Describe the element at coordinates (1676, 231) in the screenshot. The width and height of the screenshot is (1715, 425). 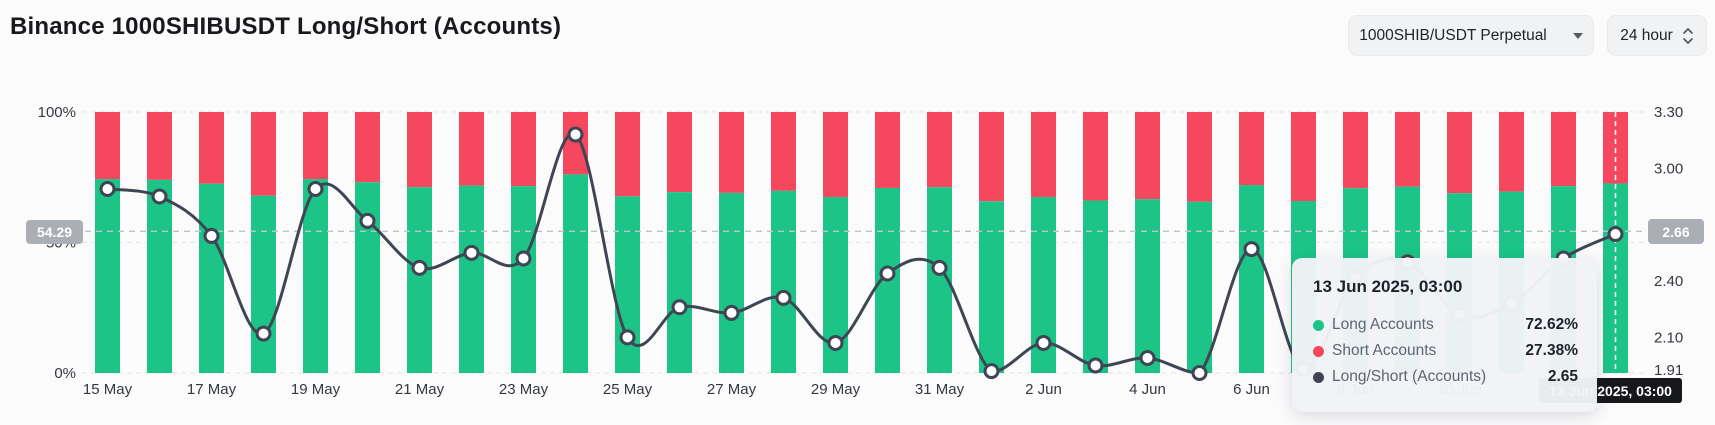
I see `crosshair-right-badge: 2.66` at that location.